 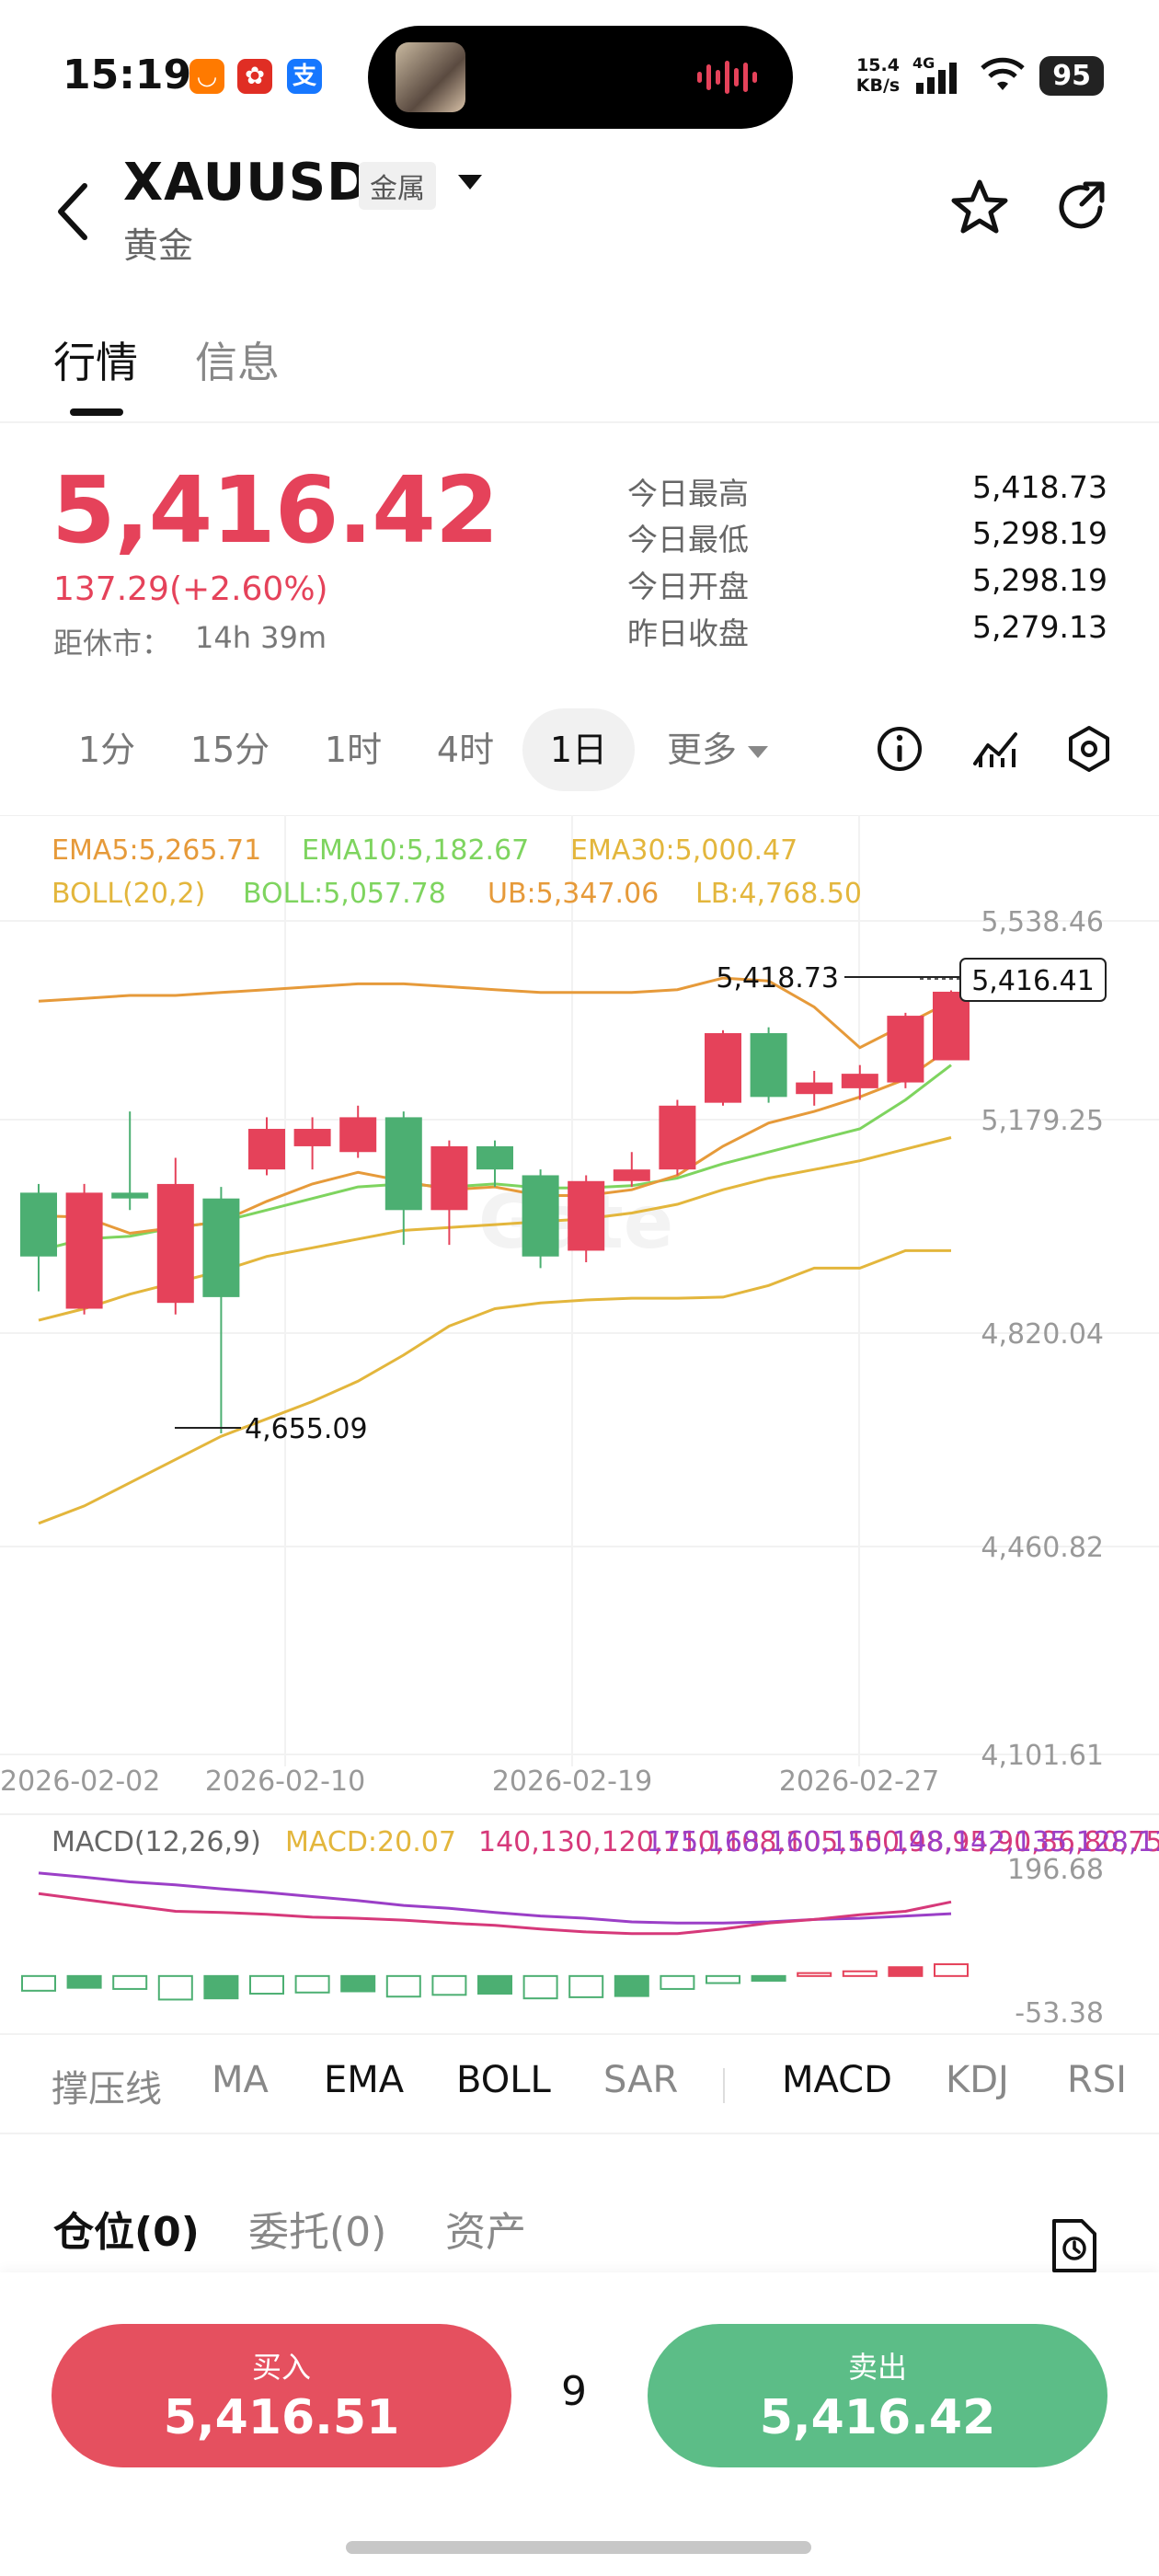 I want to click on status-time: 15:19, so click(x=127, y=75).